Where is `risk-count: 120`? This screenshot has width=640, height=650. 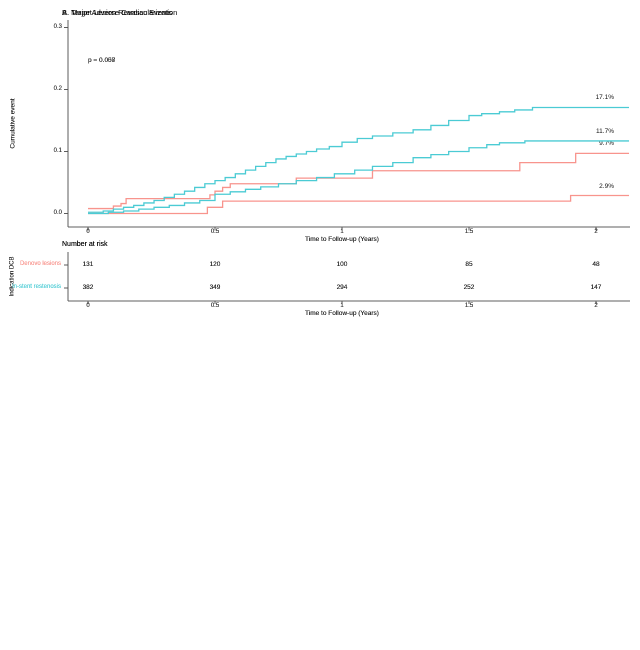
risk-count: 120 is located at coordinates (215, 264).